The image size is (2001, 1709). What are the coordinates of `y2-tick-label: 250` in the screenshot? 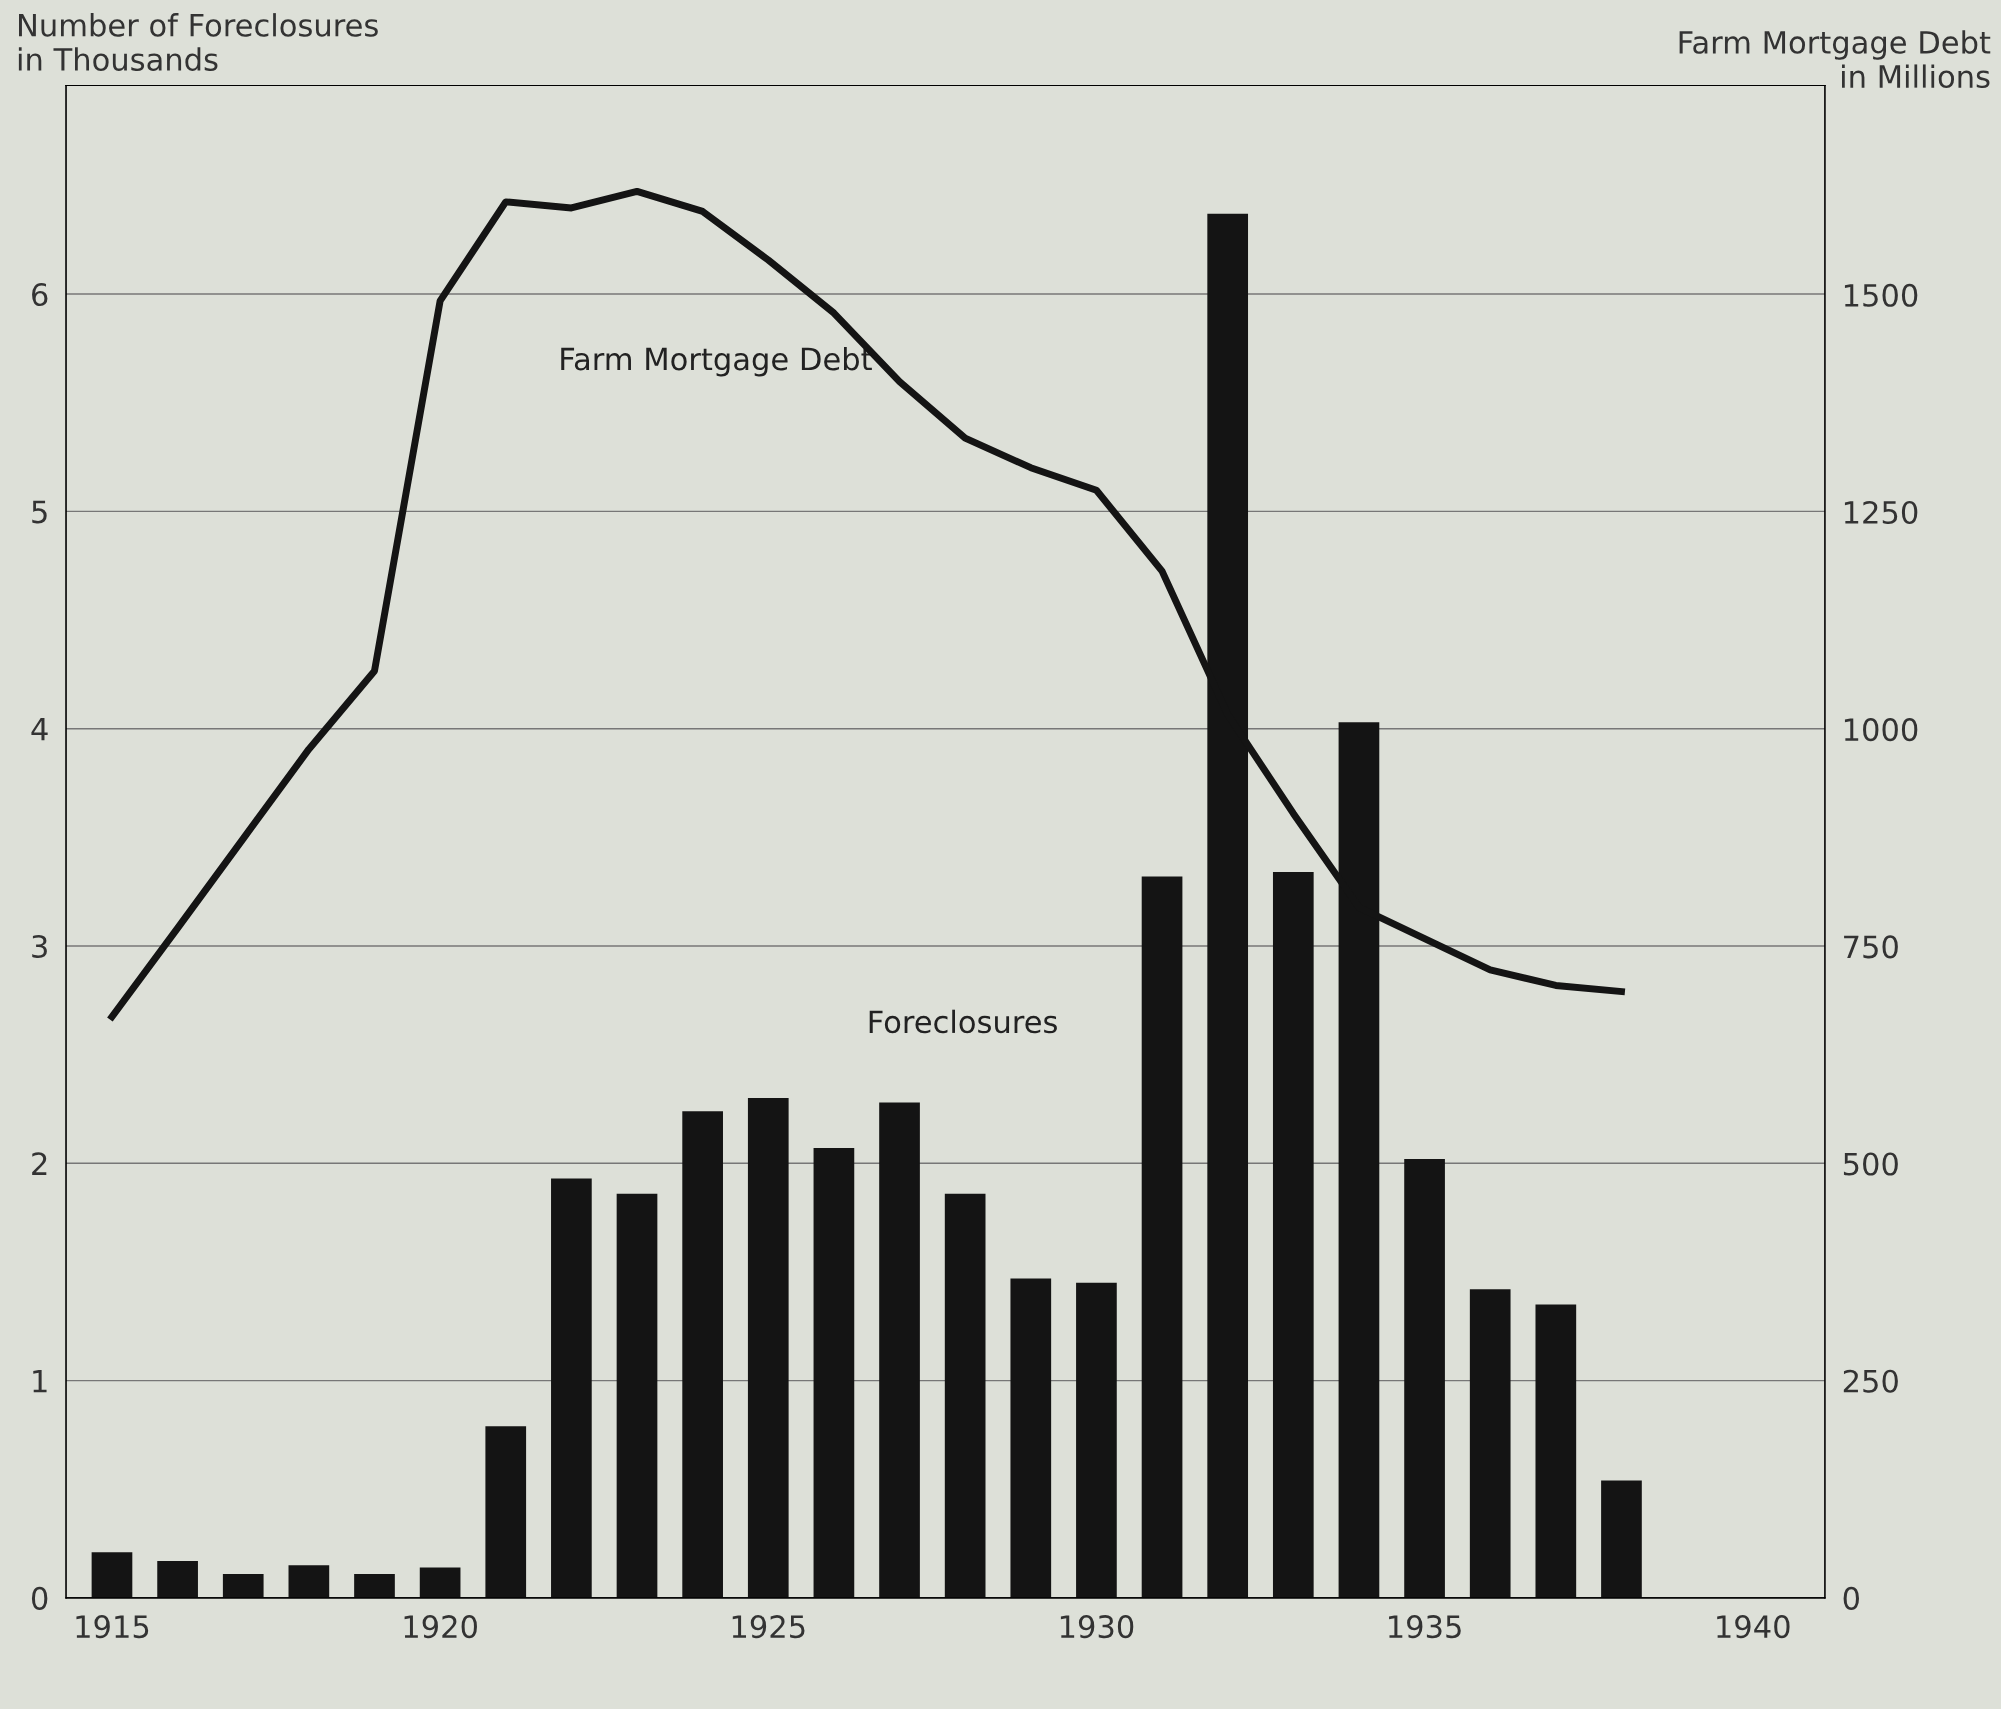 It's located at (1870, 1381).